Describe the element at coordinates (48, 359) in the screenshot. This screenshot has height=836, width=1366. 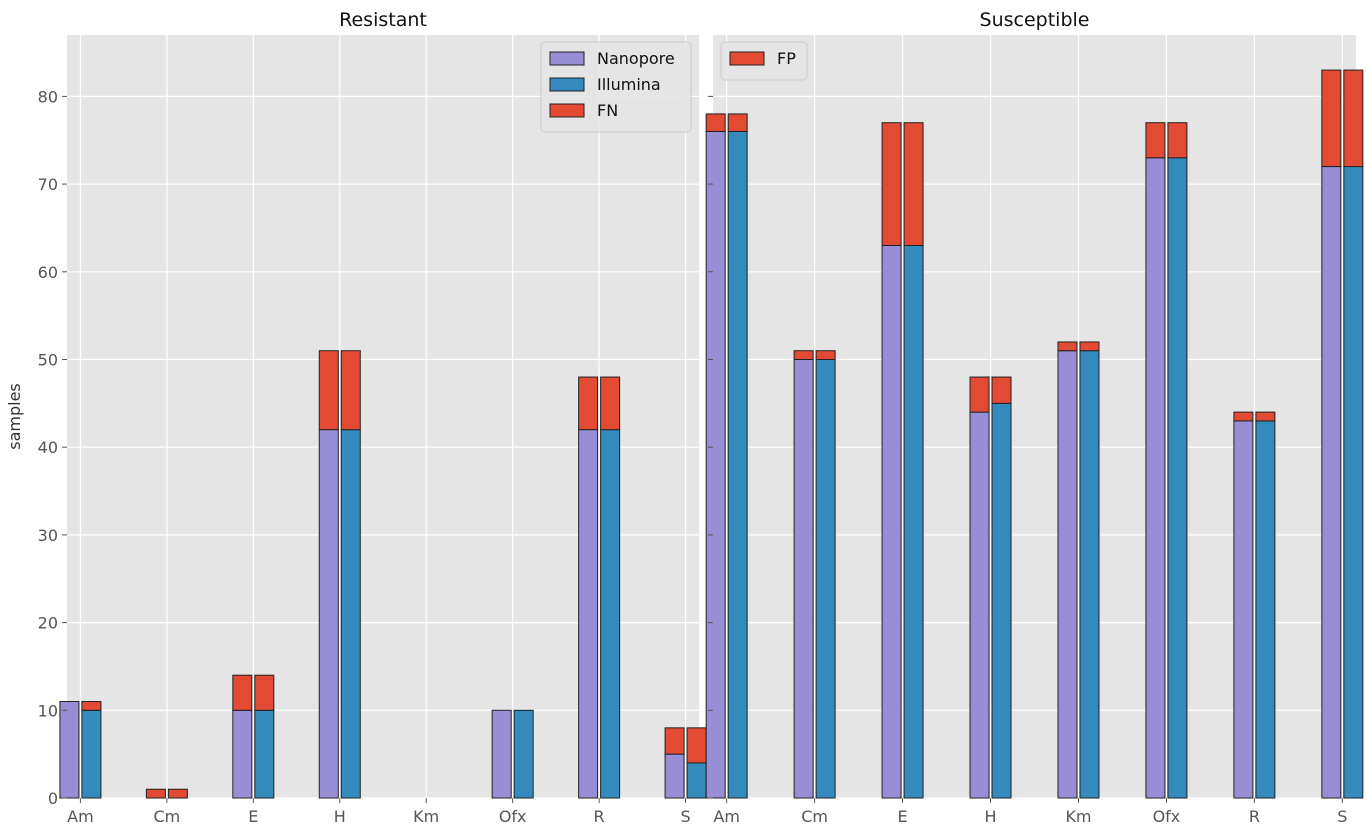
I see `y-tick-label: 50` at that location.